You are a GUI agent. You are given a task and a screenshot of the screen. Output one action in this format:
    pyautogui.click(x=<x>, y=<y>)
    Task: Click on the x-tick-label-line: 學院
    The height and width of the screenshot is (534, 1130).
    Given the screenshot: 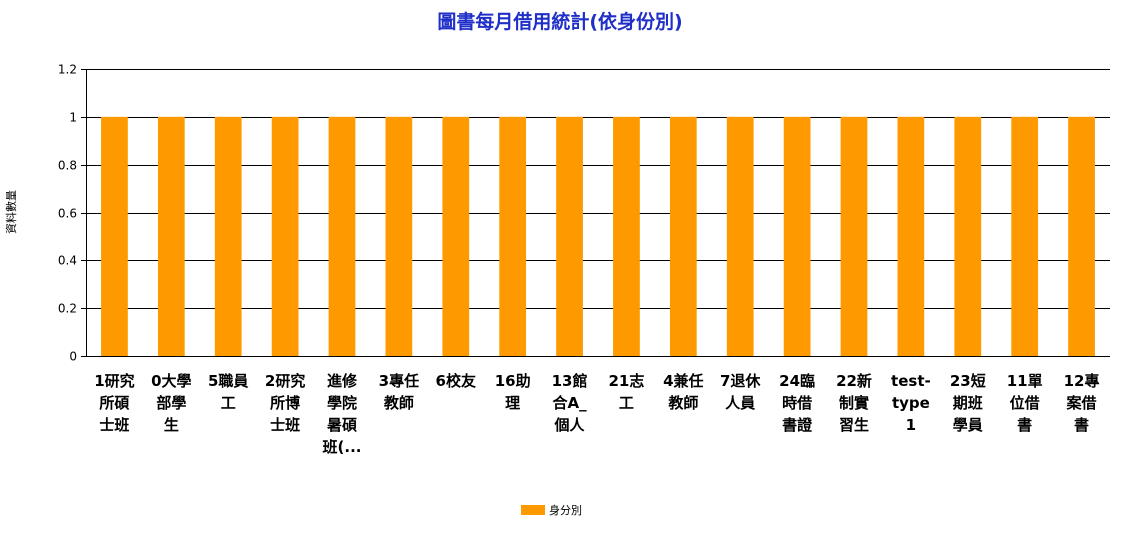 What is the action you would take?
    pyautogui.click(x=342, y=403)
    